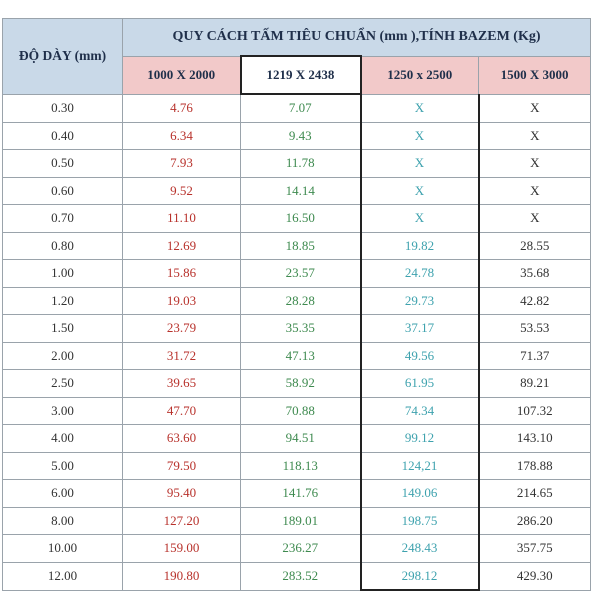  I want to click on weight-cell: 70.88, so click(300, 410).